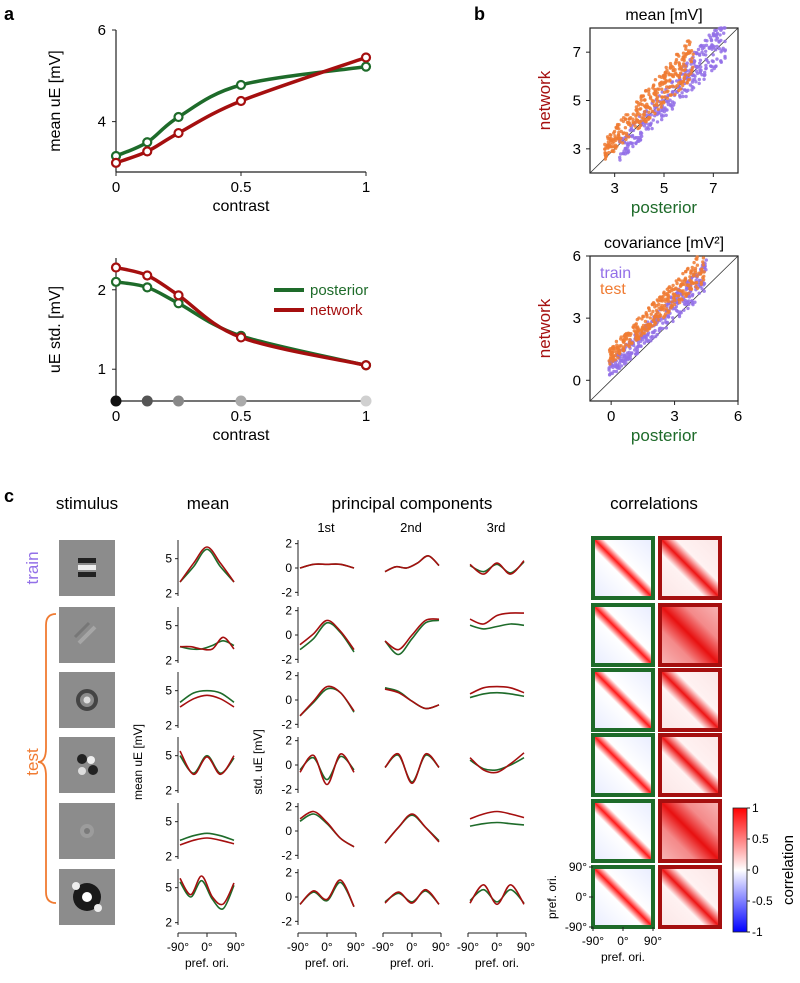 Image resolution: width=800 pixels, height=983 pixels. I want to click on pc-plot-y-tick-label: 0, so click(288, 831).